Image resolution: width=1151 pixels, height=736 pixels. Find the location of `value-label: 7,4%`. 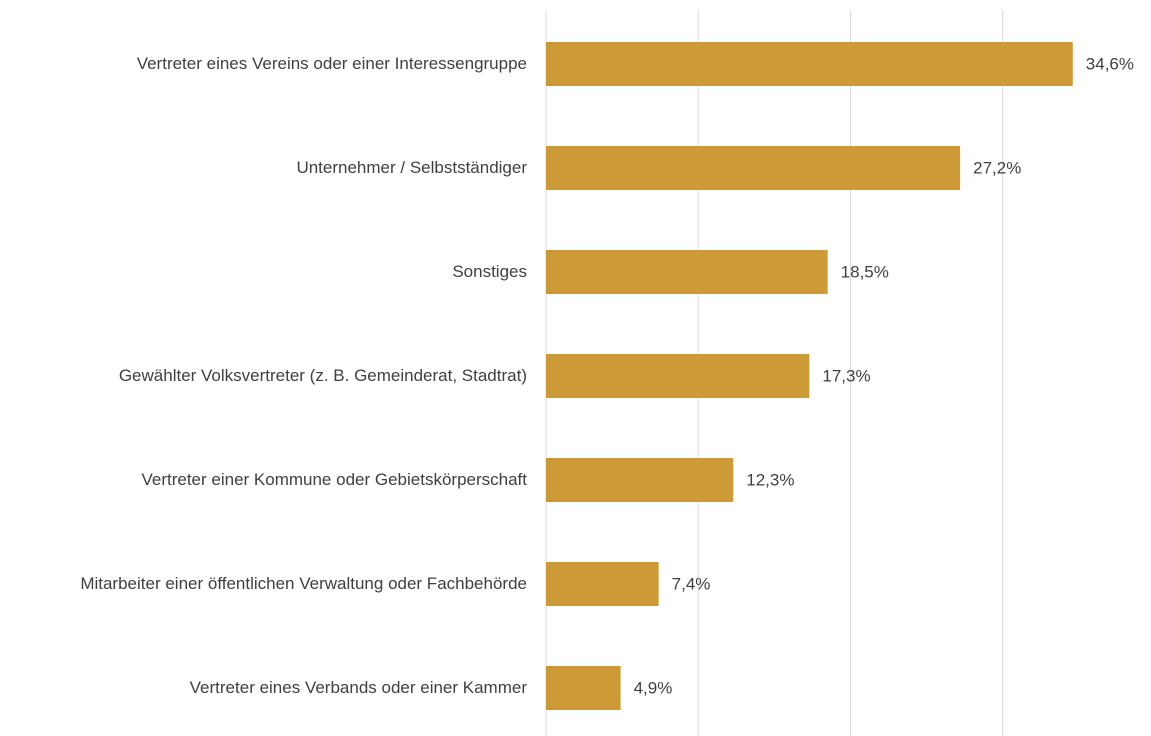

value-label: 7,4% is located at coordinates (691, 583).